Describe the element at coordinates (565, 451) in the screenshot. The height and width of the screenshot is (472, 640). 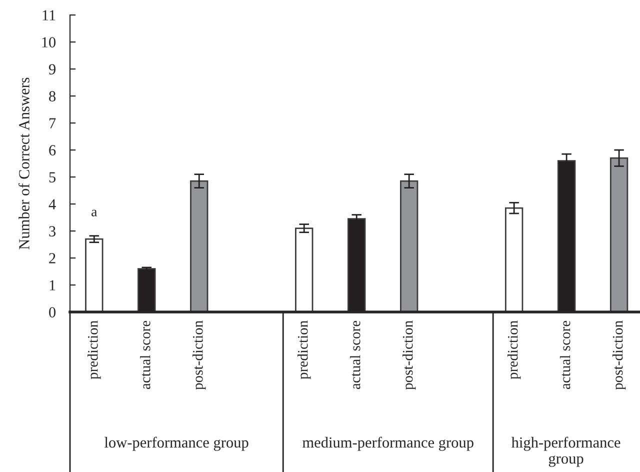
I see `text: high-performance group` at that location.